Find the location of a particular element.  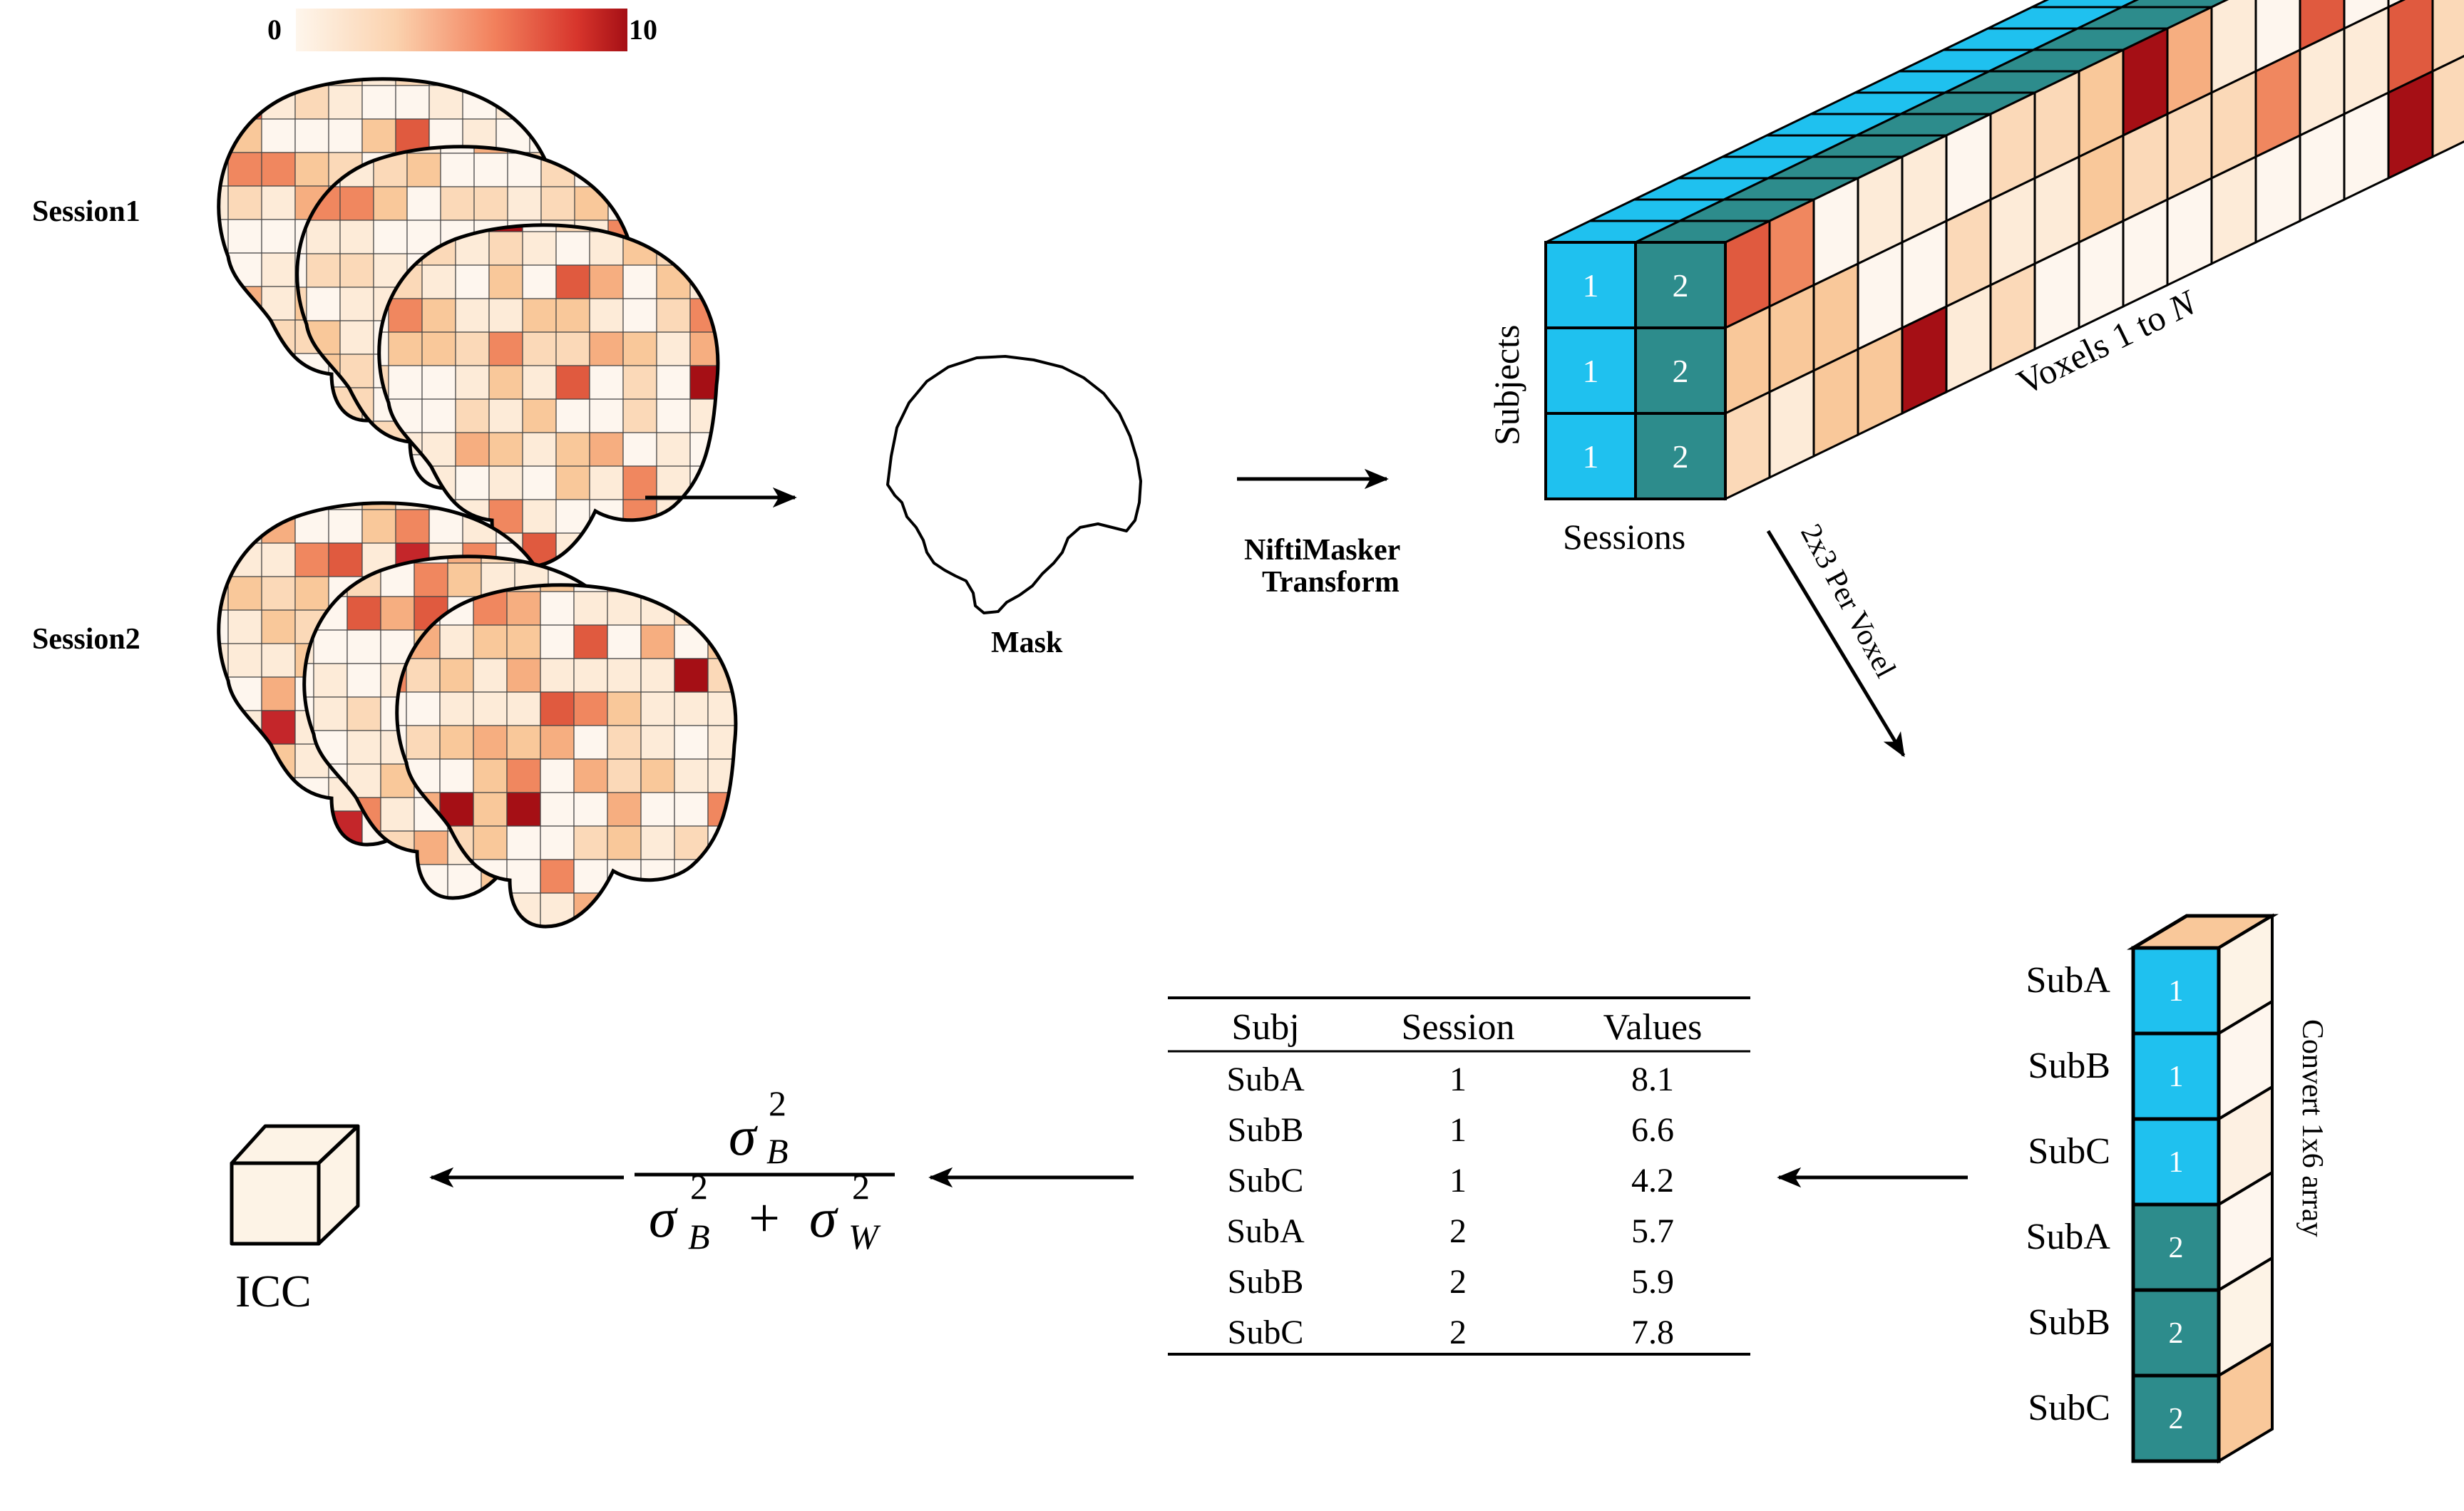

svg-text: W is located at coordinates (864, 1237).